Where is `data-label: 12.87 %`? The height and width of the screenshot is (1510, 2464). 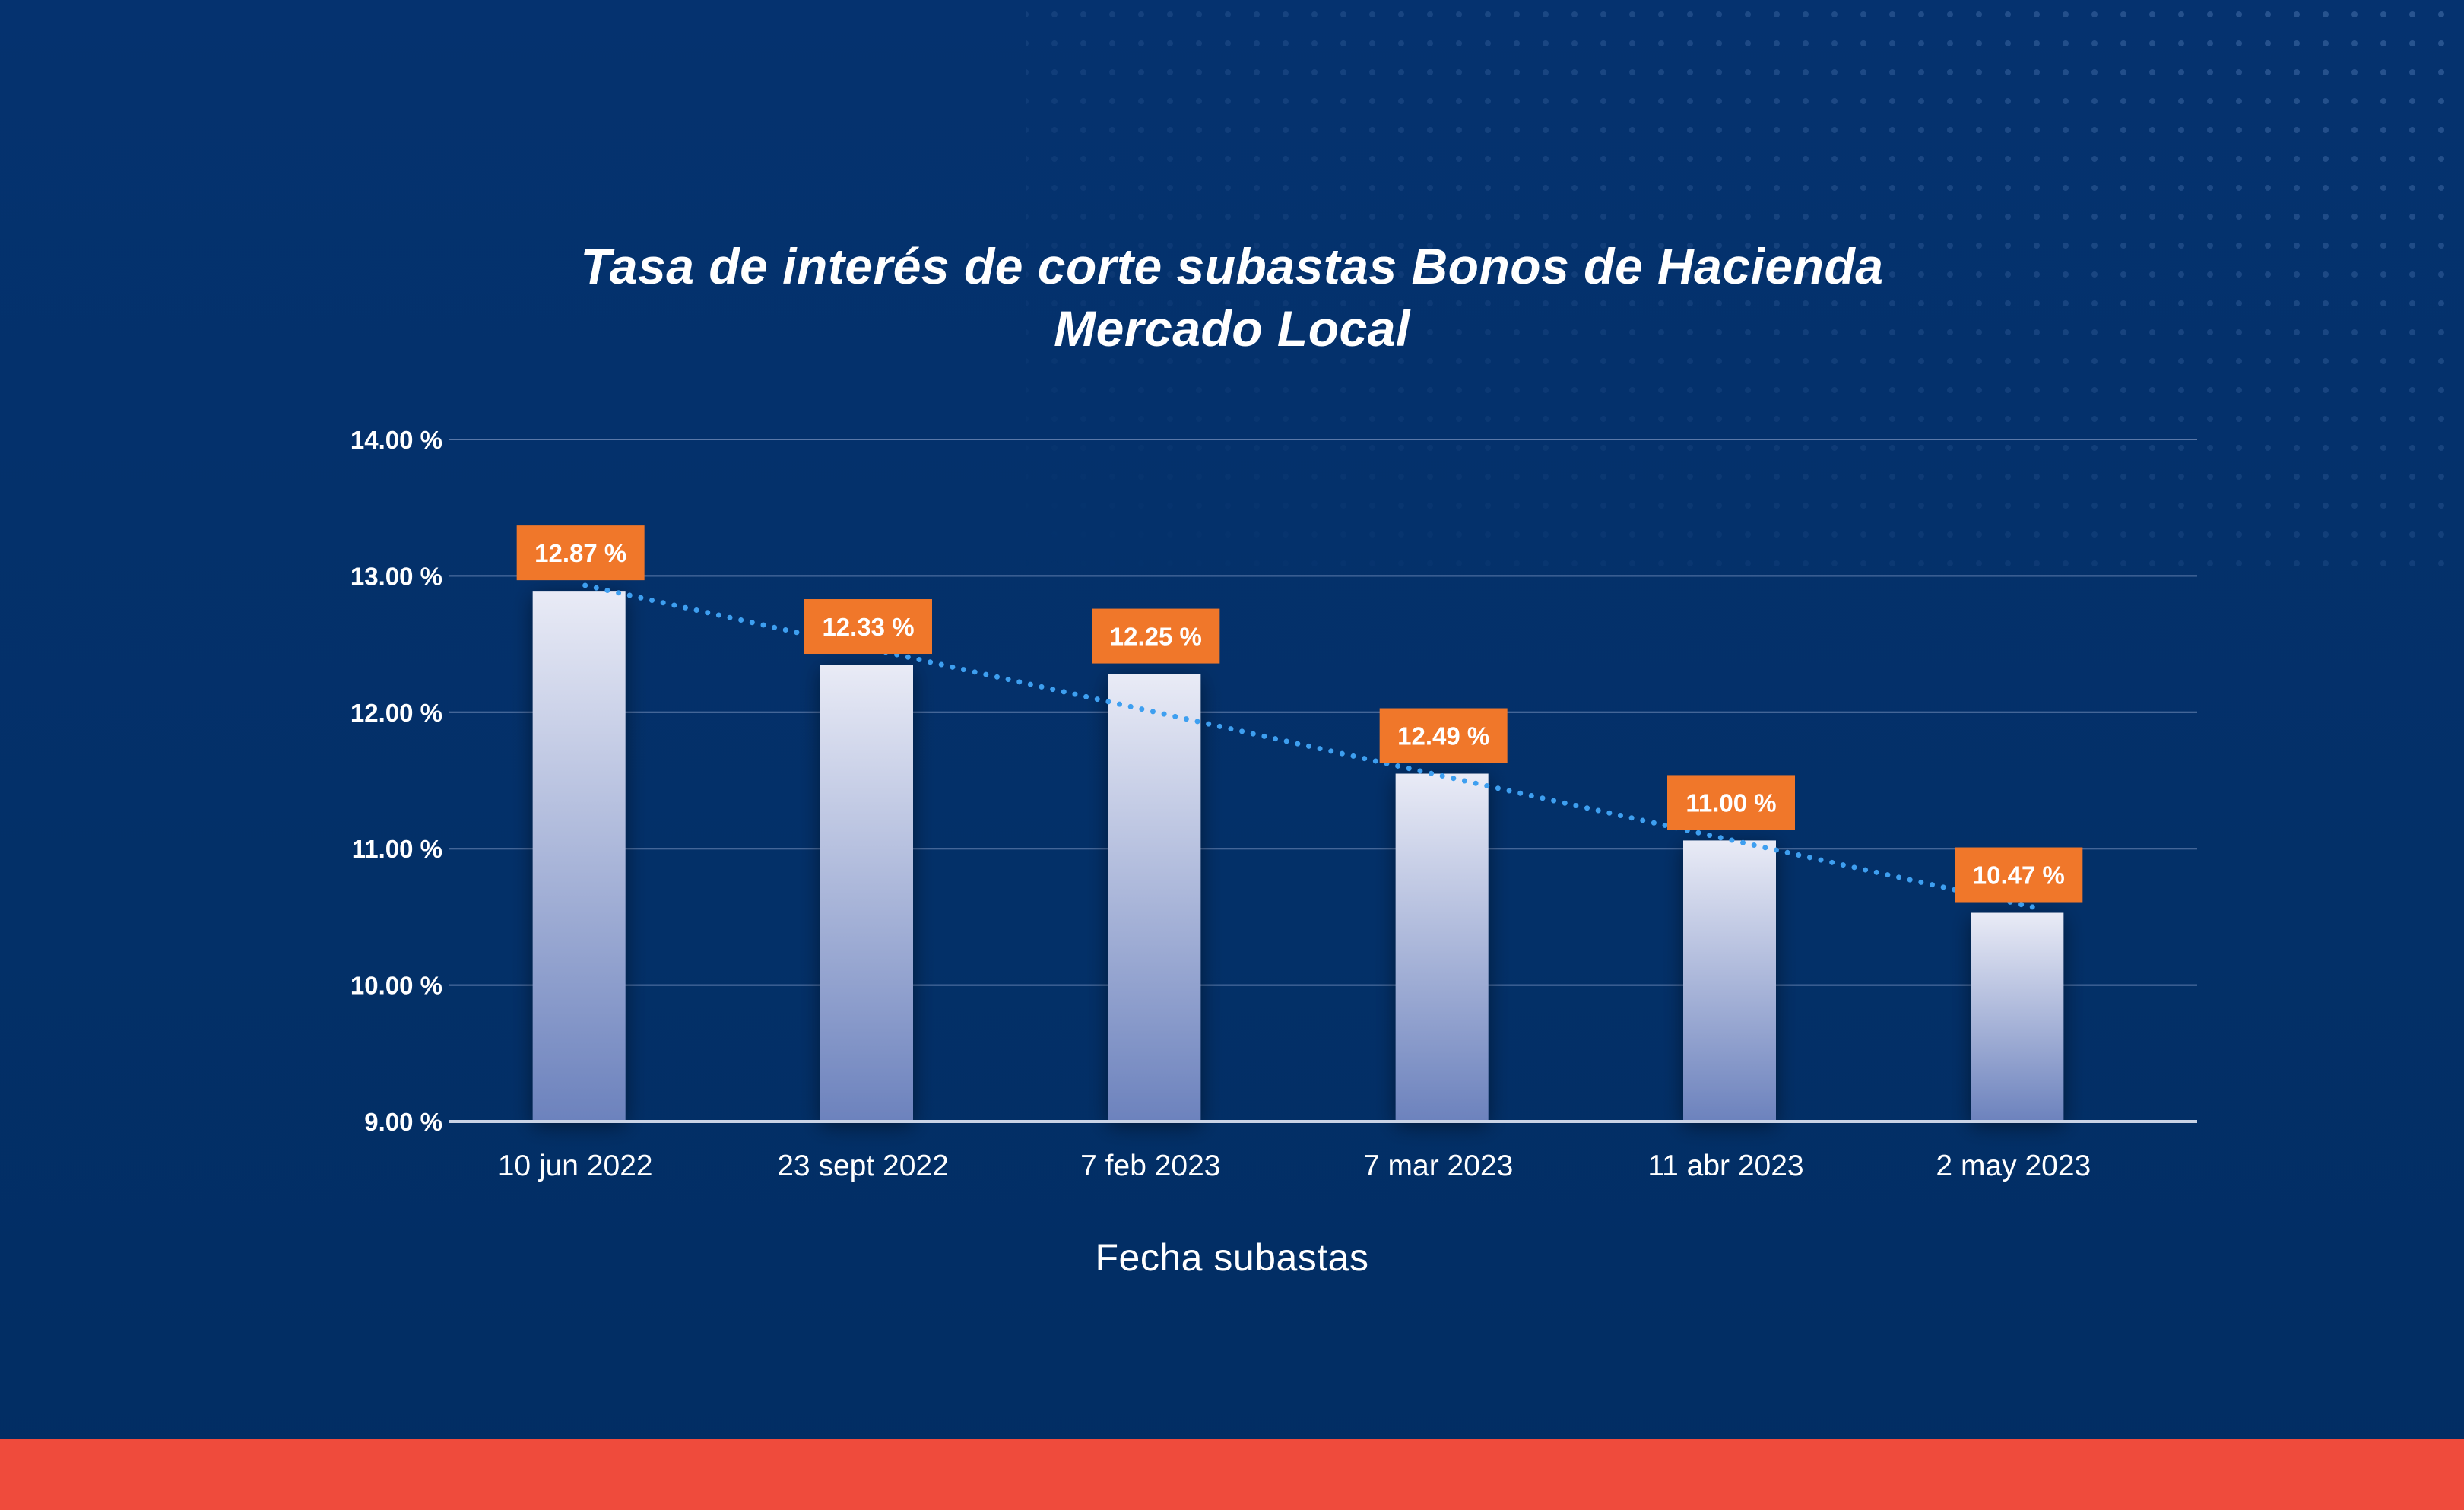 data-label: 12.87 % is located at coordinates (580, 553).